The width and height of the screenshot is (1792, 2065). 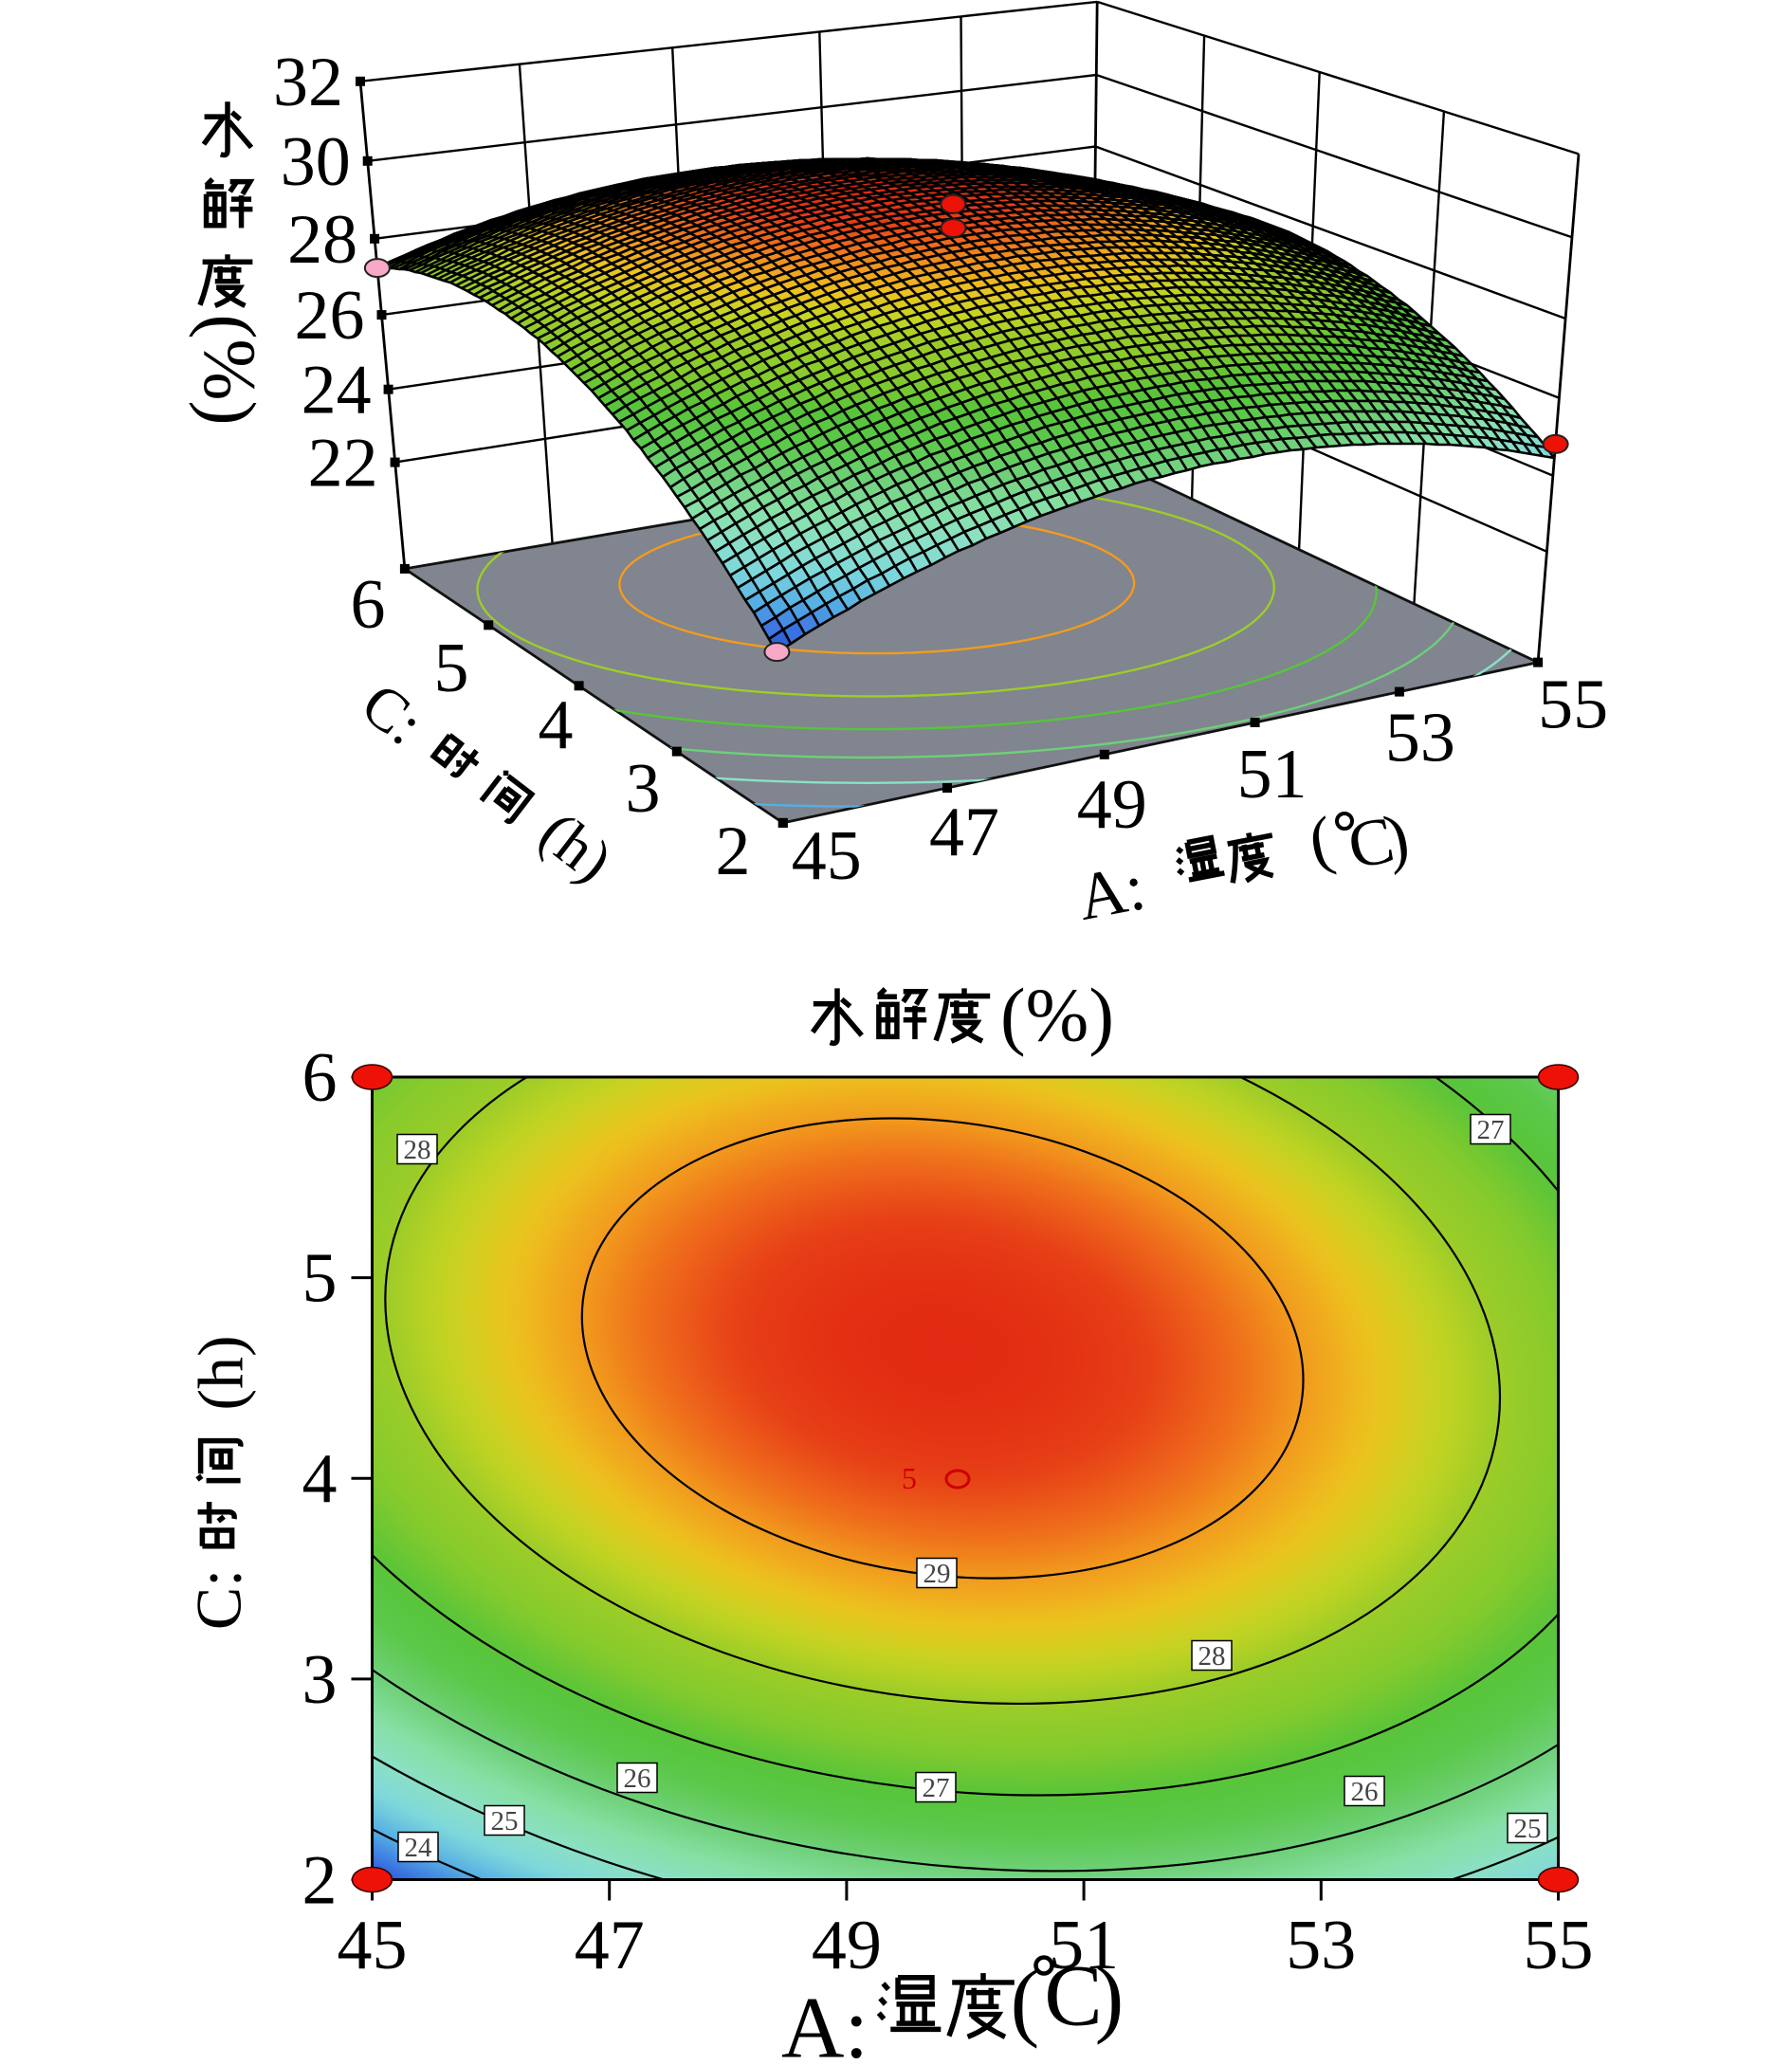 What do you see at coordinates (937, 1574) in the screenshot?
I see `svg-text: 29` at bounding box center [937, 1574].